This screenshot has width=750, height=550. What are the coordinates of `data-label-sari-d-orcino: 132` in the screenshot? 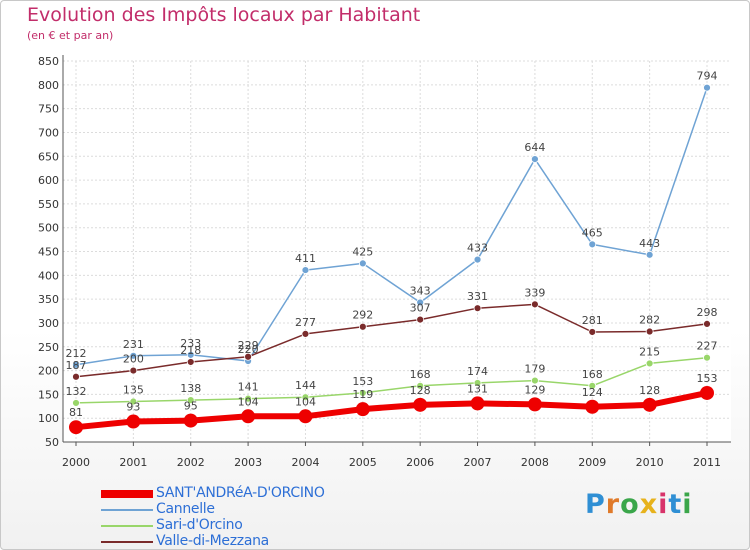 It's located at (76, 391).